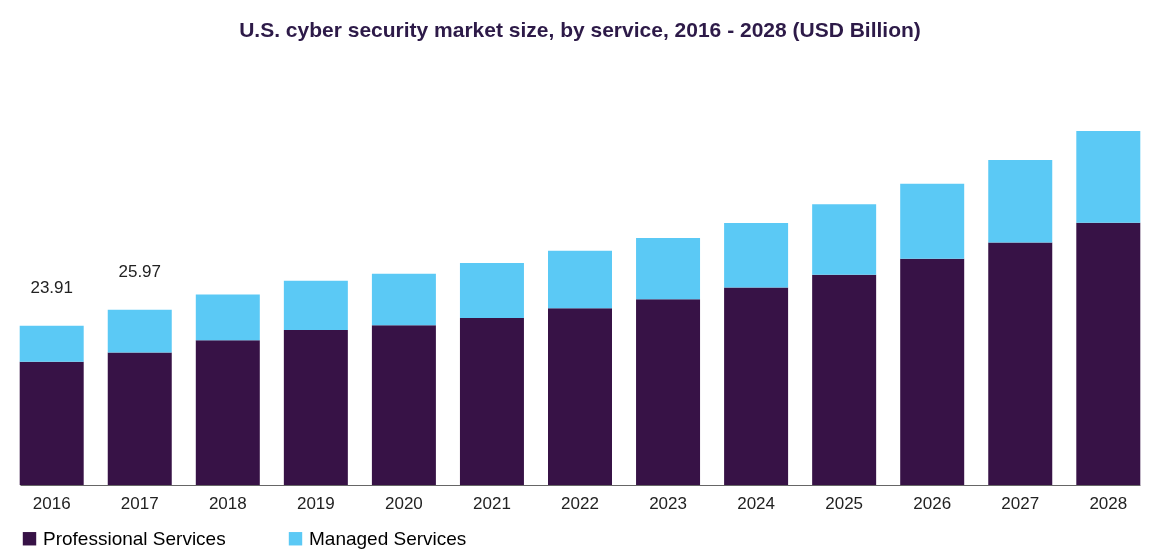  I want to click on x-tick-label: 2024, so click(756, 503).